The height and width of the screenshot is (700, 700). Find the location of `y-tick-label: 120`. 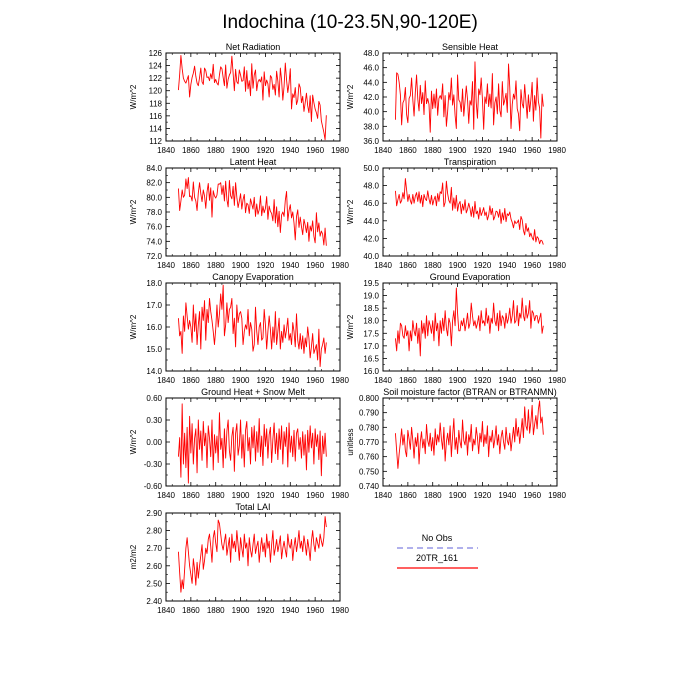

y-tick-label: 120 is located at coordinates (156, 91).